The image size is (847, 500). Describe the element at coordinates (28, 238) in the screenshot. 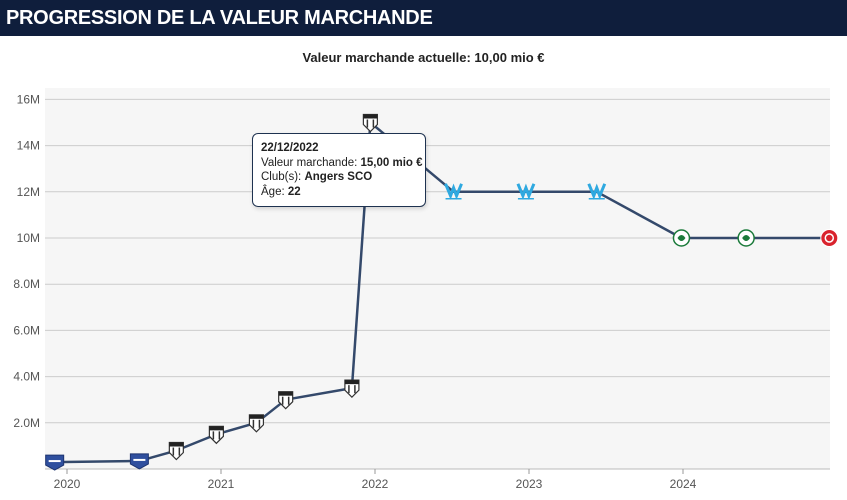

I see `y-tick-label: 10M` at that location.